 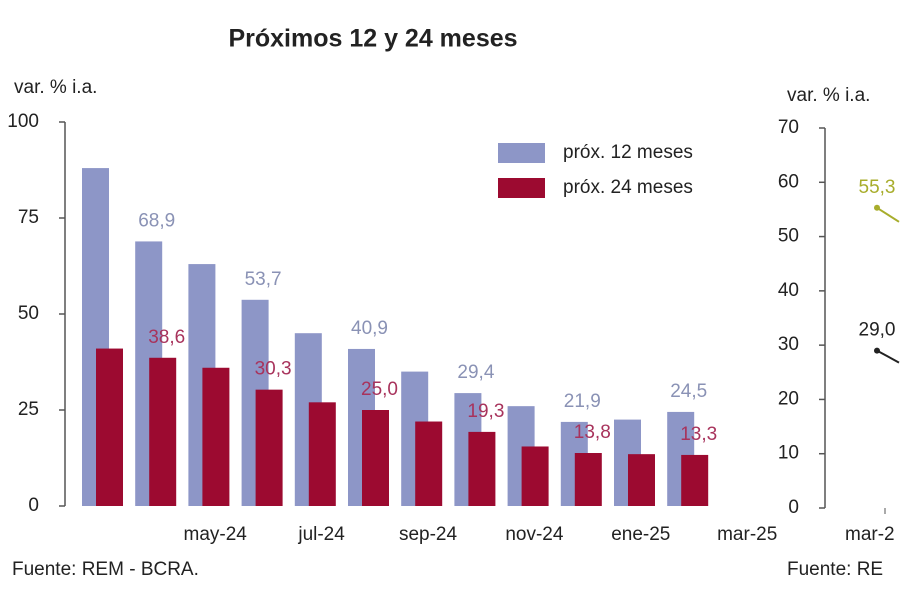 What do you see at coordinates (628, 152) in the screenshot?
I see `legend-label: próx. 12 meses` at bounding box center [628, 152].